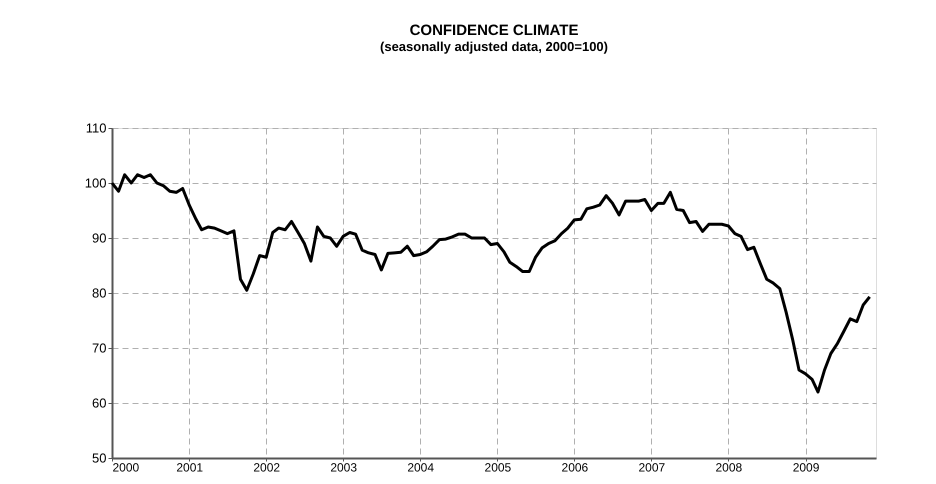 This screenshot has height=484, width=936. Describe the element at coordinates (266, 467) in the screenshot. I see `x-tick-label: 2002` at that location.